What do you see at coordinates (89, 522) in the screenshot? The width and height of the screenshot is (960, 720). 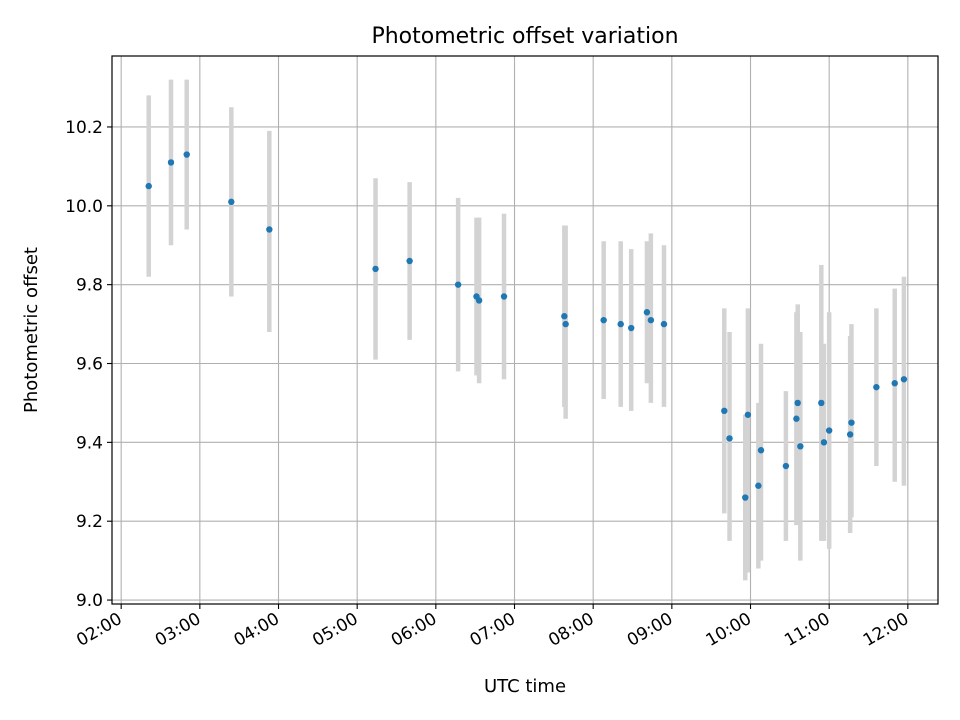 I see `y-tick-label: 9.2` at bounding box center [89, 522].